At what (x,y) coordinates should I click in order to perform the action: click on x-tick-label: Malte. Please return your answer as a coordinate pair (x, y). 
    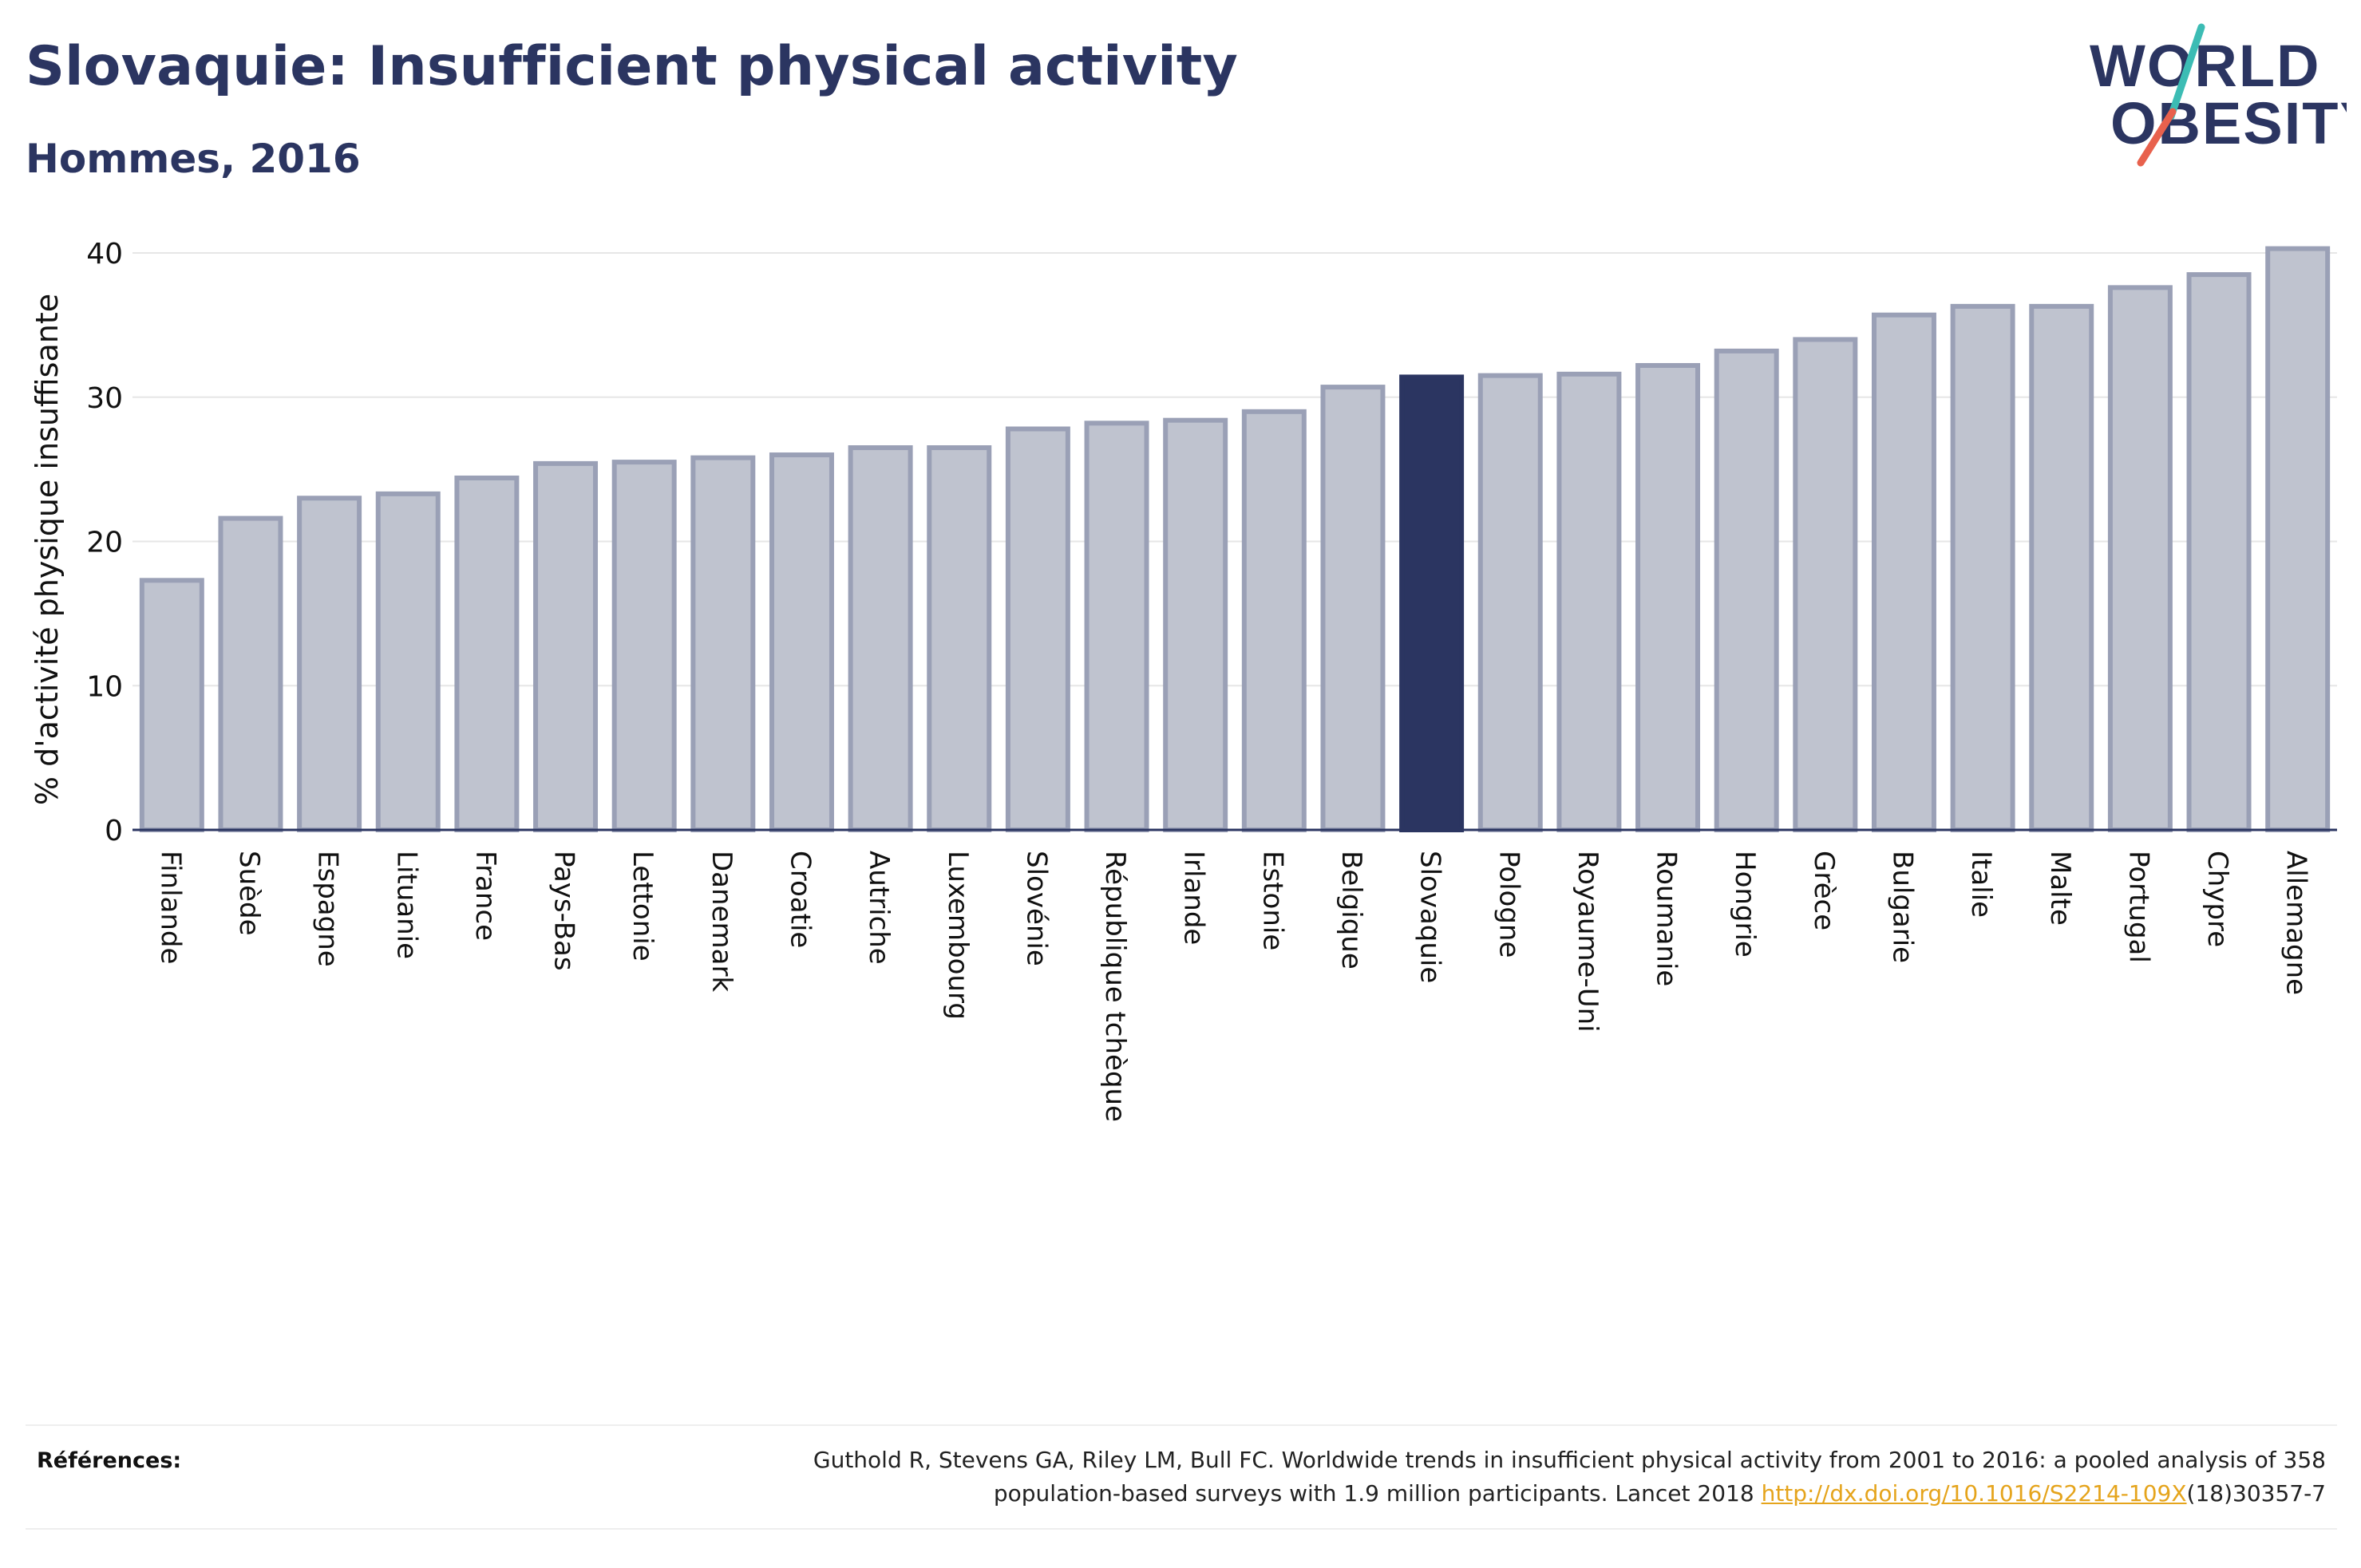
    Looking at the image, I should click on (2060, 889).